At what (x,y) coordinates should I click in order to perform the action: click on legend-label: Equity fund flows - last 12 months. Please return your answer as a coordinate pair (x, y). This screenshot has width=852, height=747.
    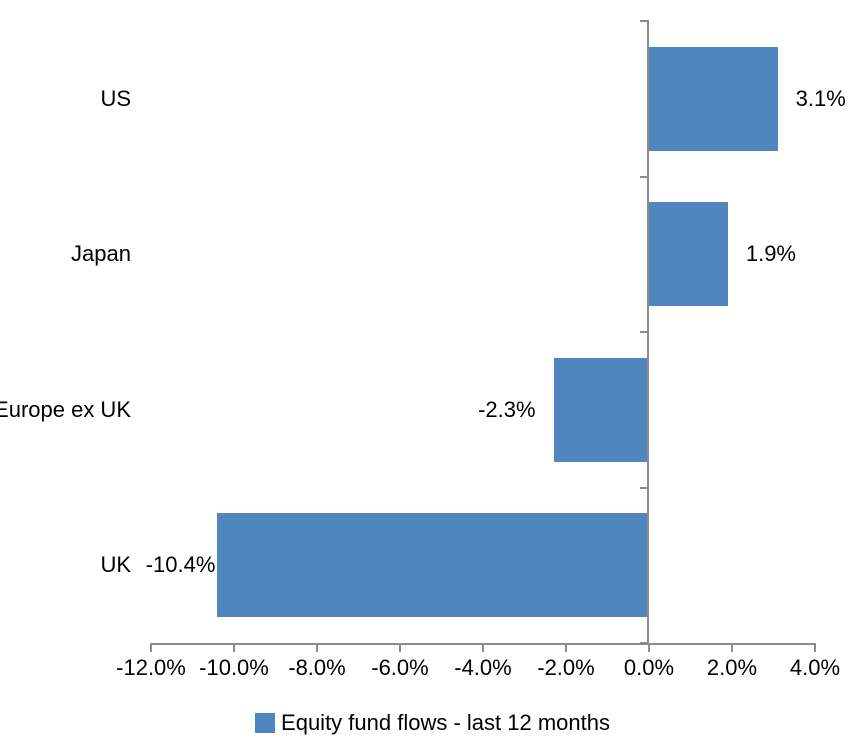
    Looking at the image, I should click on (445, 722).